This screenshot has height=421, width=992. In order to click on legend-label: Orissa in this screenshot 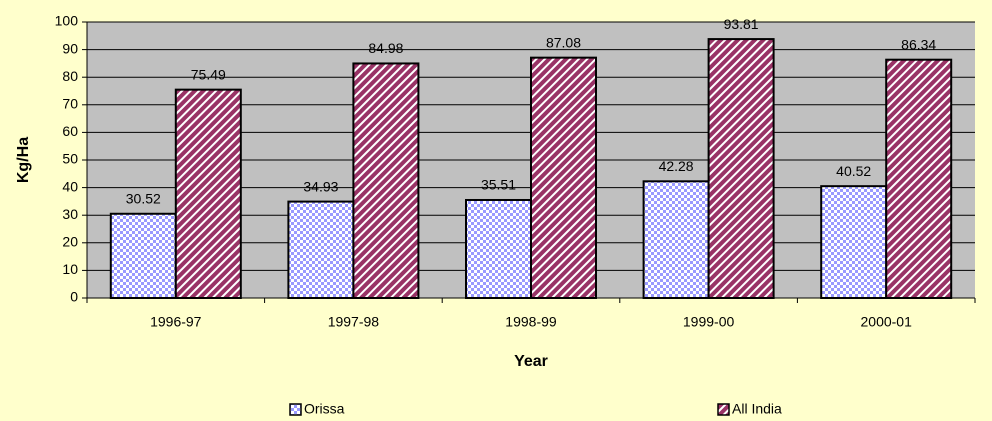, I will do `click(324, 409)`.